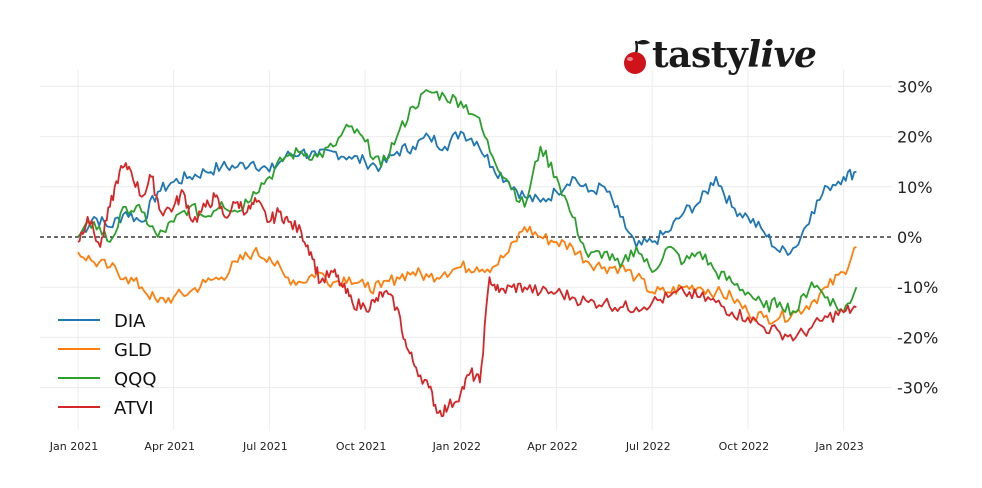 Image resolution: width=982 pixels, height=488 pixels. Describe the element at coordinates (134, 408) in the screenshot. I see `legend-label-atvi: ATVI` at that location.